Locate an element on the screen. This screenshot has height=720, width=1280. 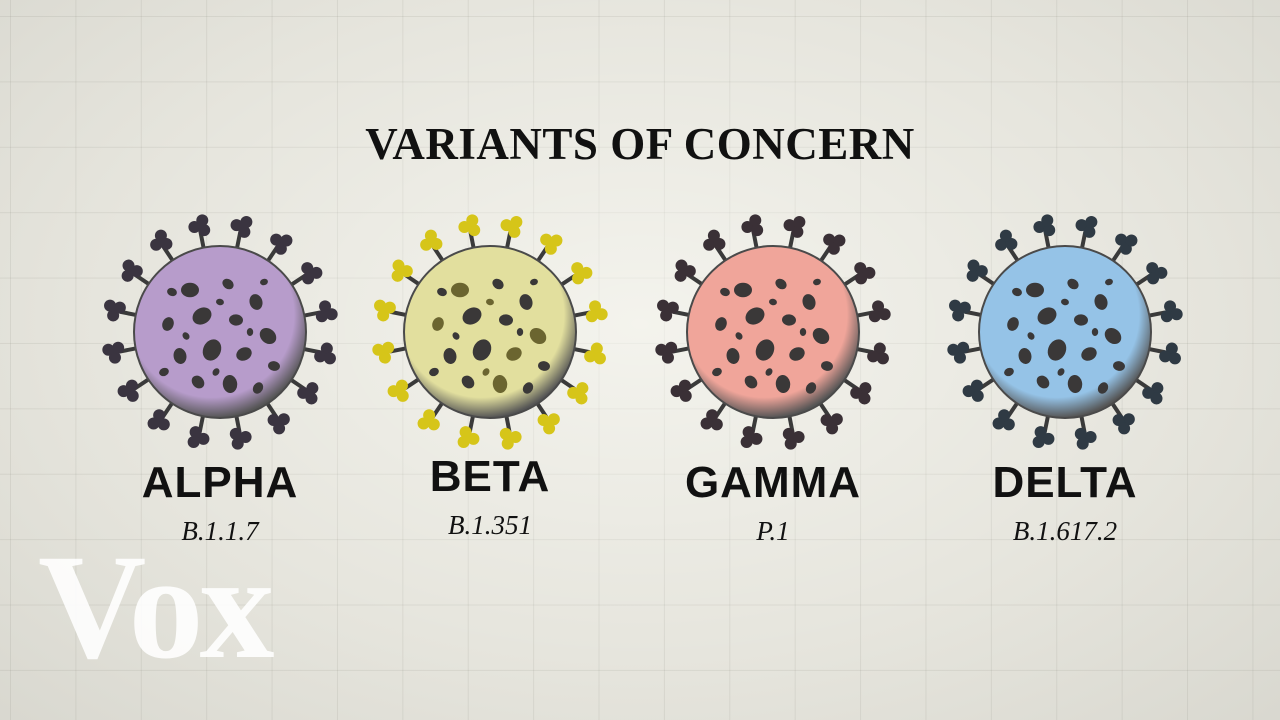
gamma-virus-icon is located at coordinates (773, 332).